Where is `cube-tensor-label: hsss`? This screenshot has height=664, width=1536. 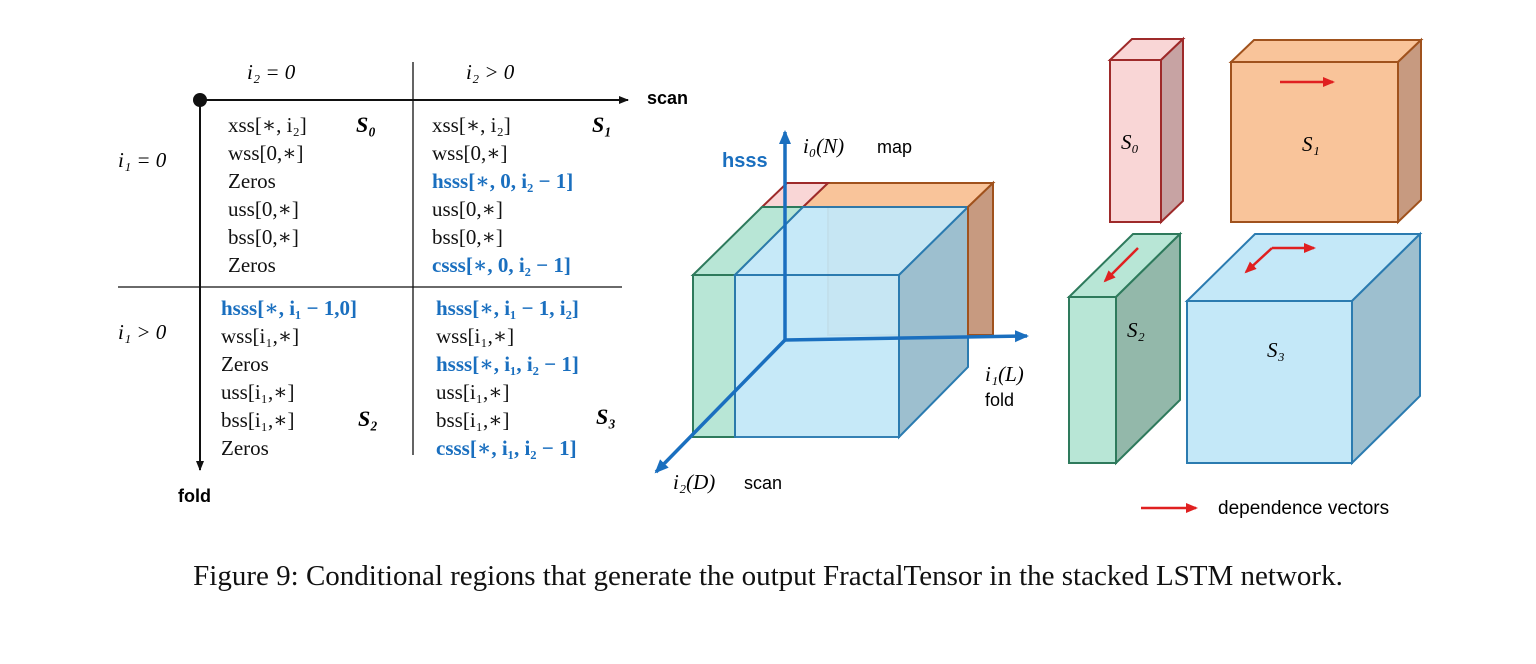
cube-tensor-label: hsss is located at coordinates (745, 161).